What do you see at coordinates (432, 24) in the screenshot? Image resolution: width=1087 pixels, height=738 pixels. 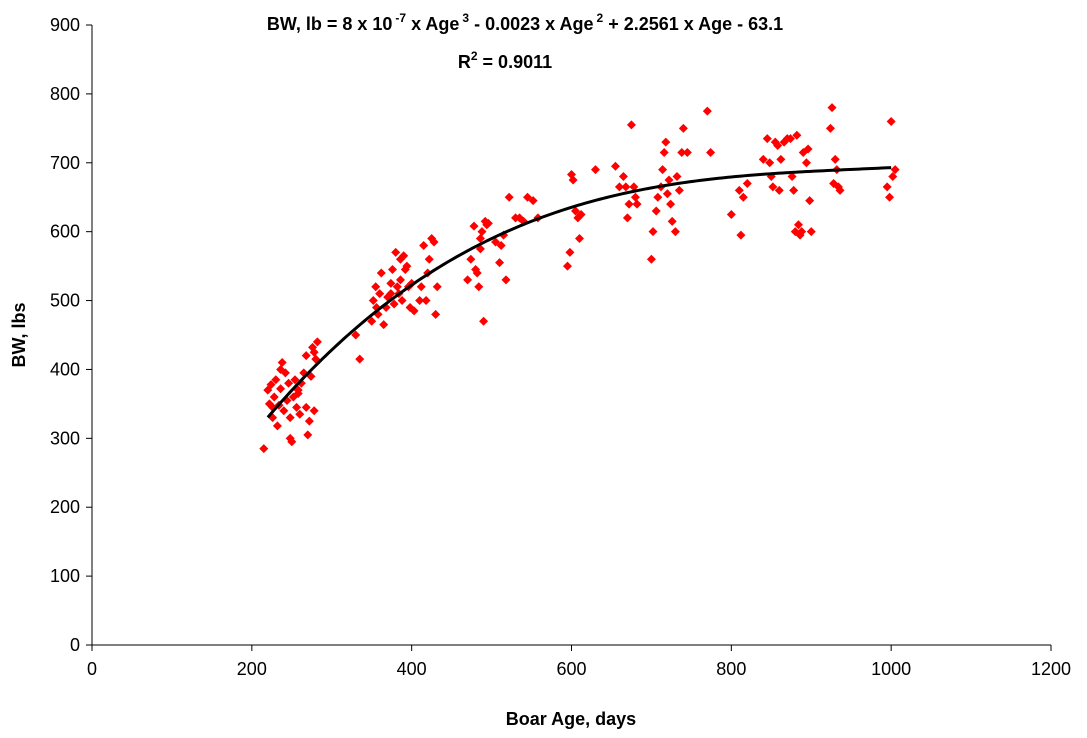 I see `equation-part2: x Age` at bounding box center [432, 24].